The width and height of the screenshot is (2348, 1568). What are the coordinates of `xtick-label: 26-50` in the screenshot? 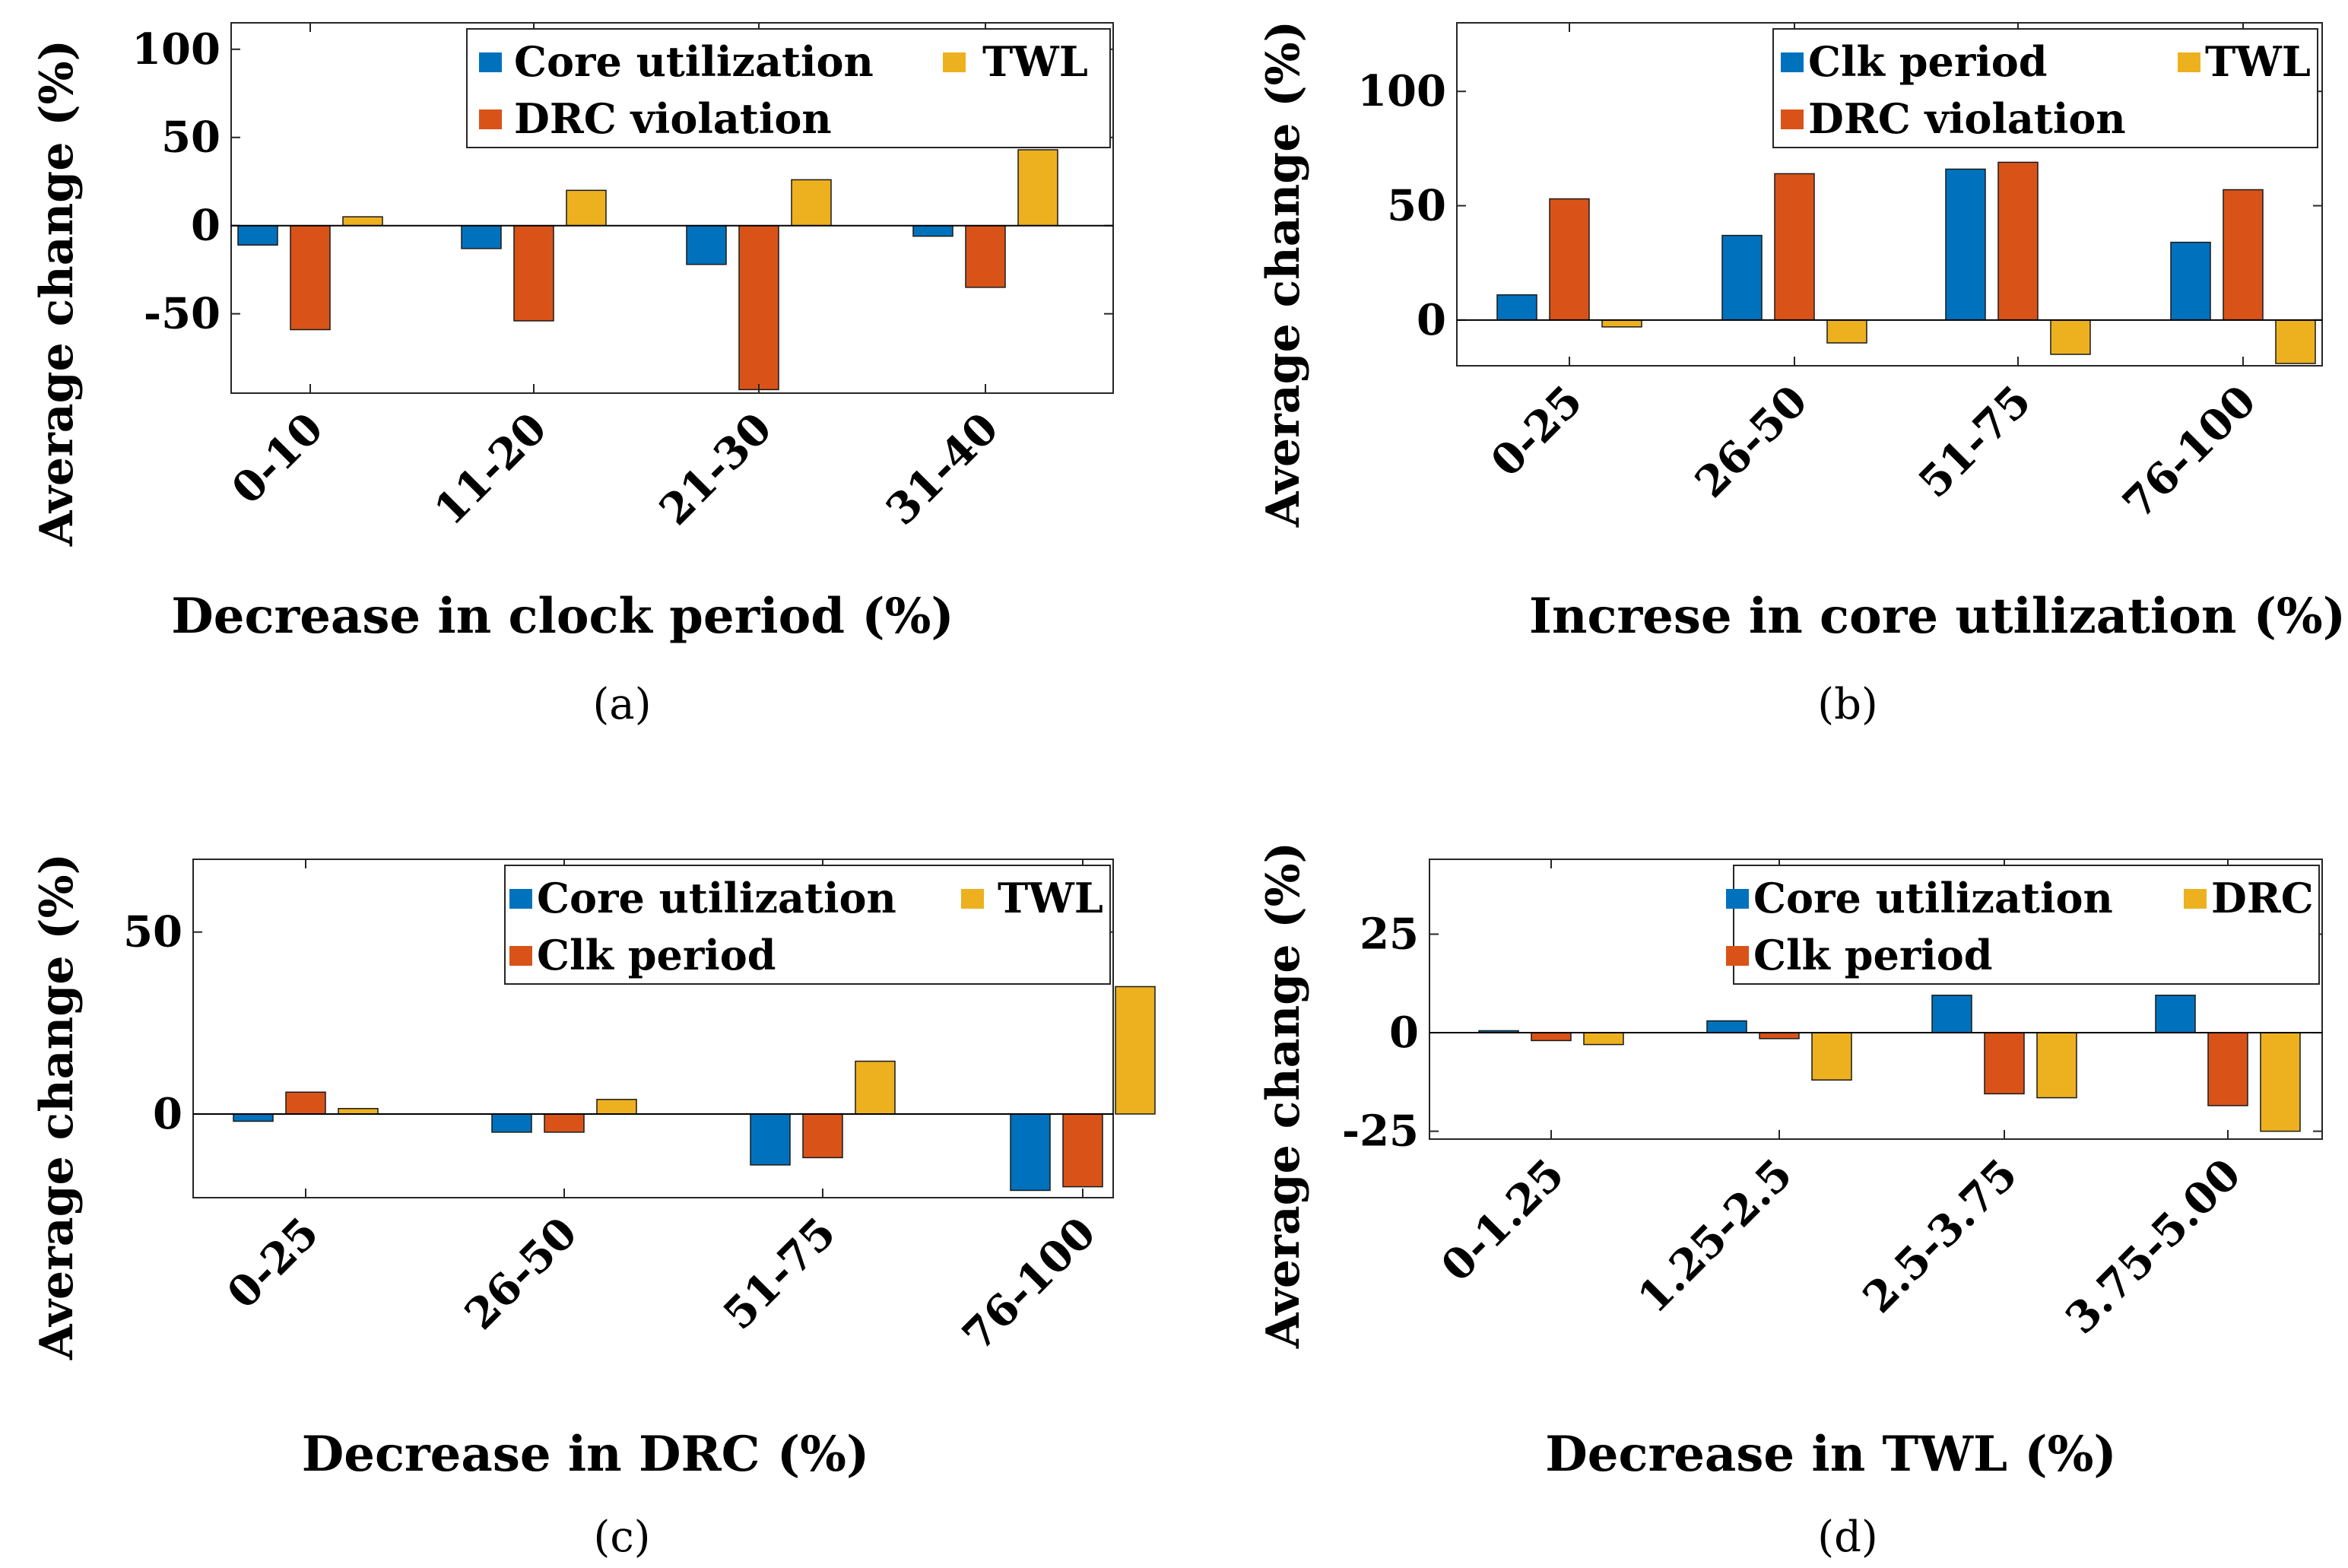 It's located at (521, 1274).